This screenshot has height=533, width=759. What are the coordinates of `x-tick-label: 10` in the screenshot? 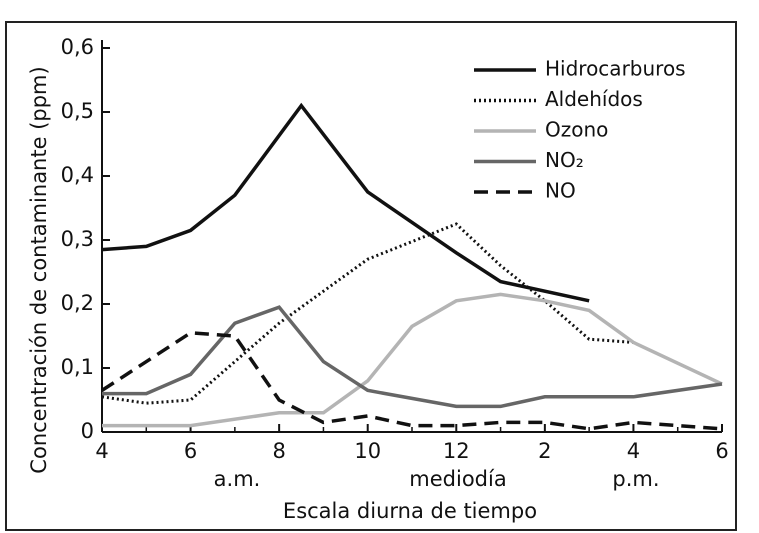 It's located at (367, 451).